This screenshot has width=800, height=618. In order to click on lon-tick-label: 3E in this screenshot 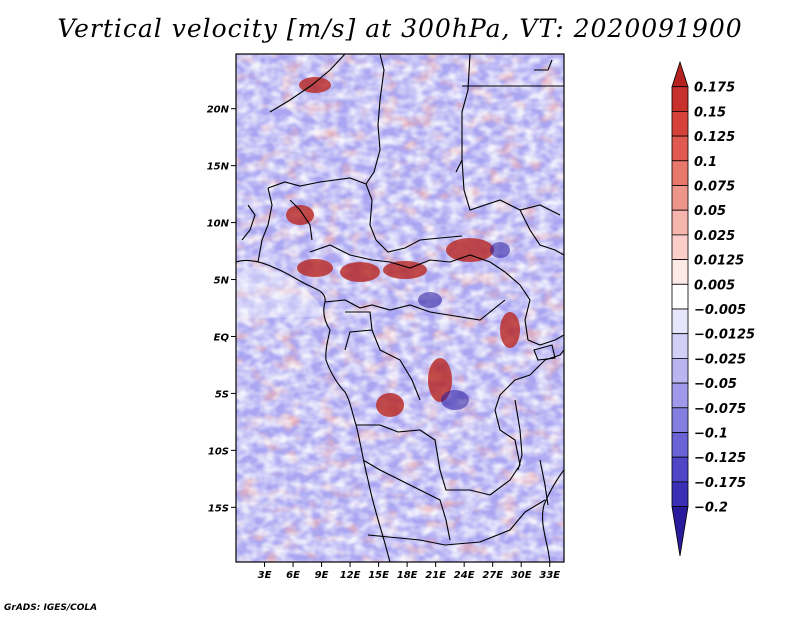, I will do `click(265, 575)`.